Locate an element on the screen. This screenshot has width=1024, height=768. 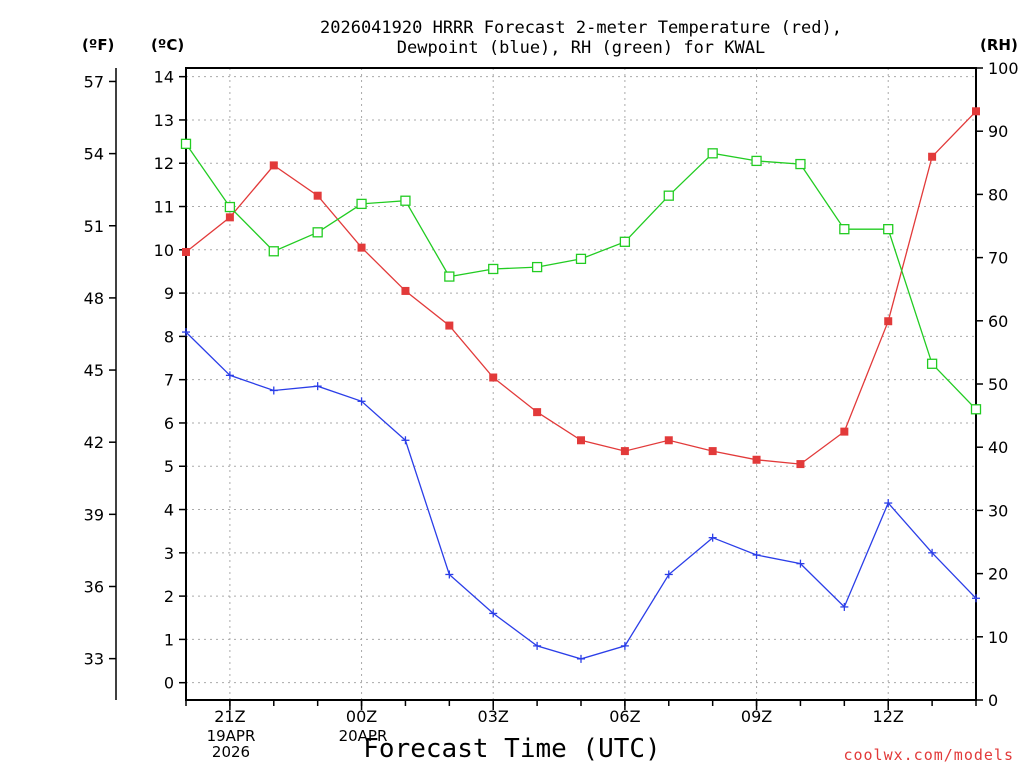
celsius-tick-label: 10 is located at coordinates (164, 250).